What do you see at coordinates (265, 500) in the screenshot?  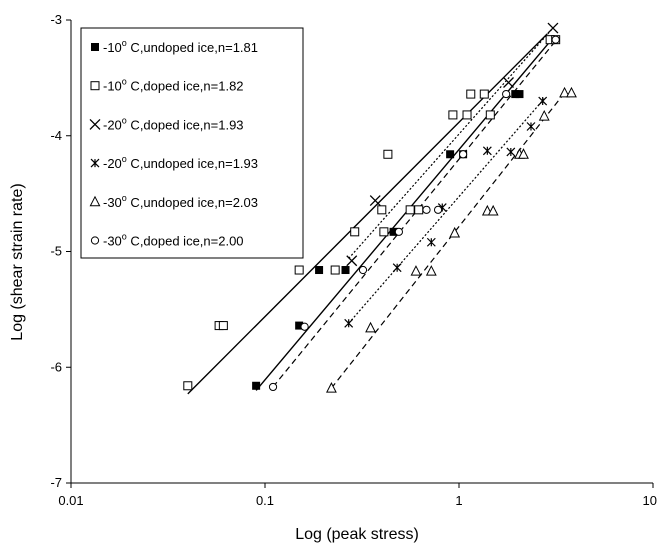 I see `x-tick-label: 0.1` at bounding box center [265, 500].